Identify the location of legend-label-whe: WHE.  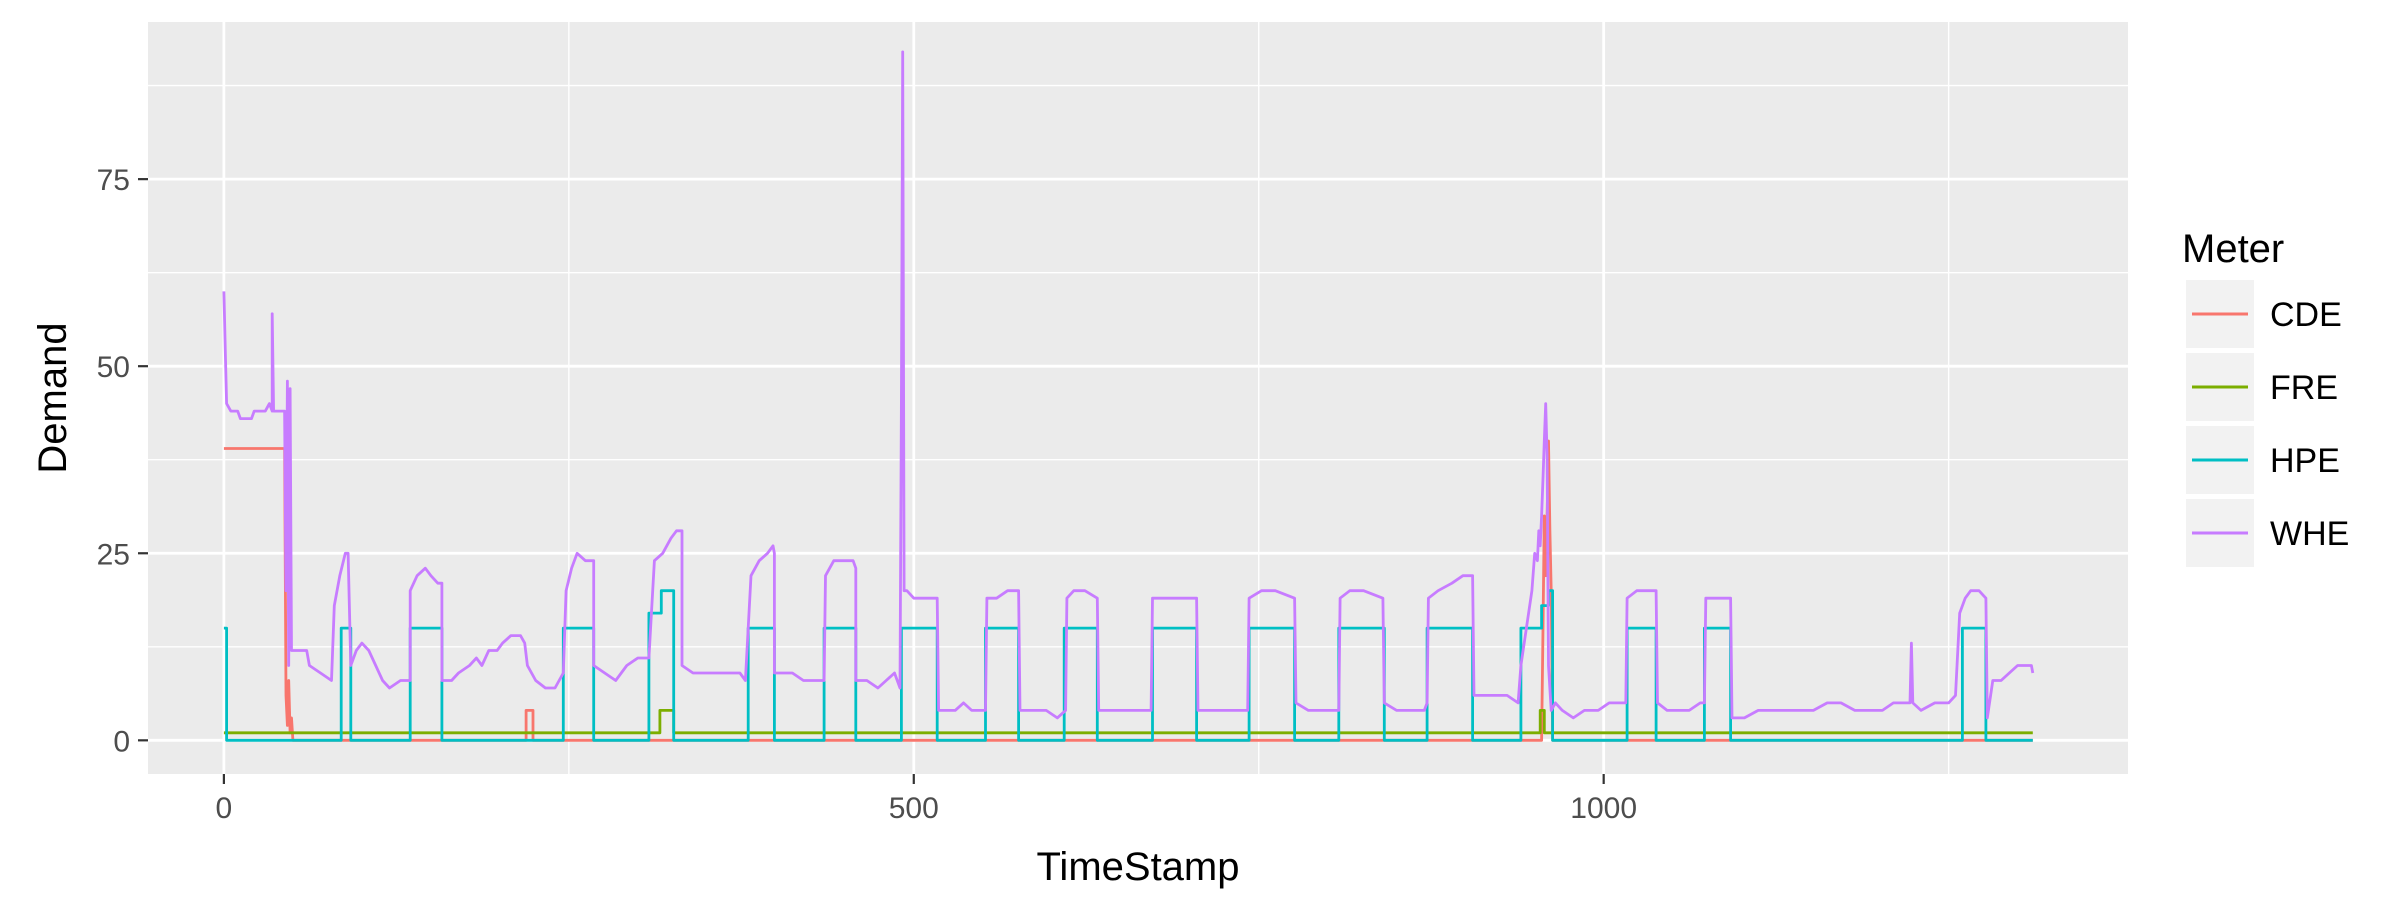
(2309, 534).